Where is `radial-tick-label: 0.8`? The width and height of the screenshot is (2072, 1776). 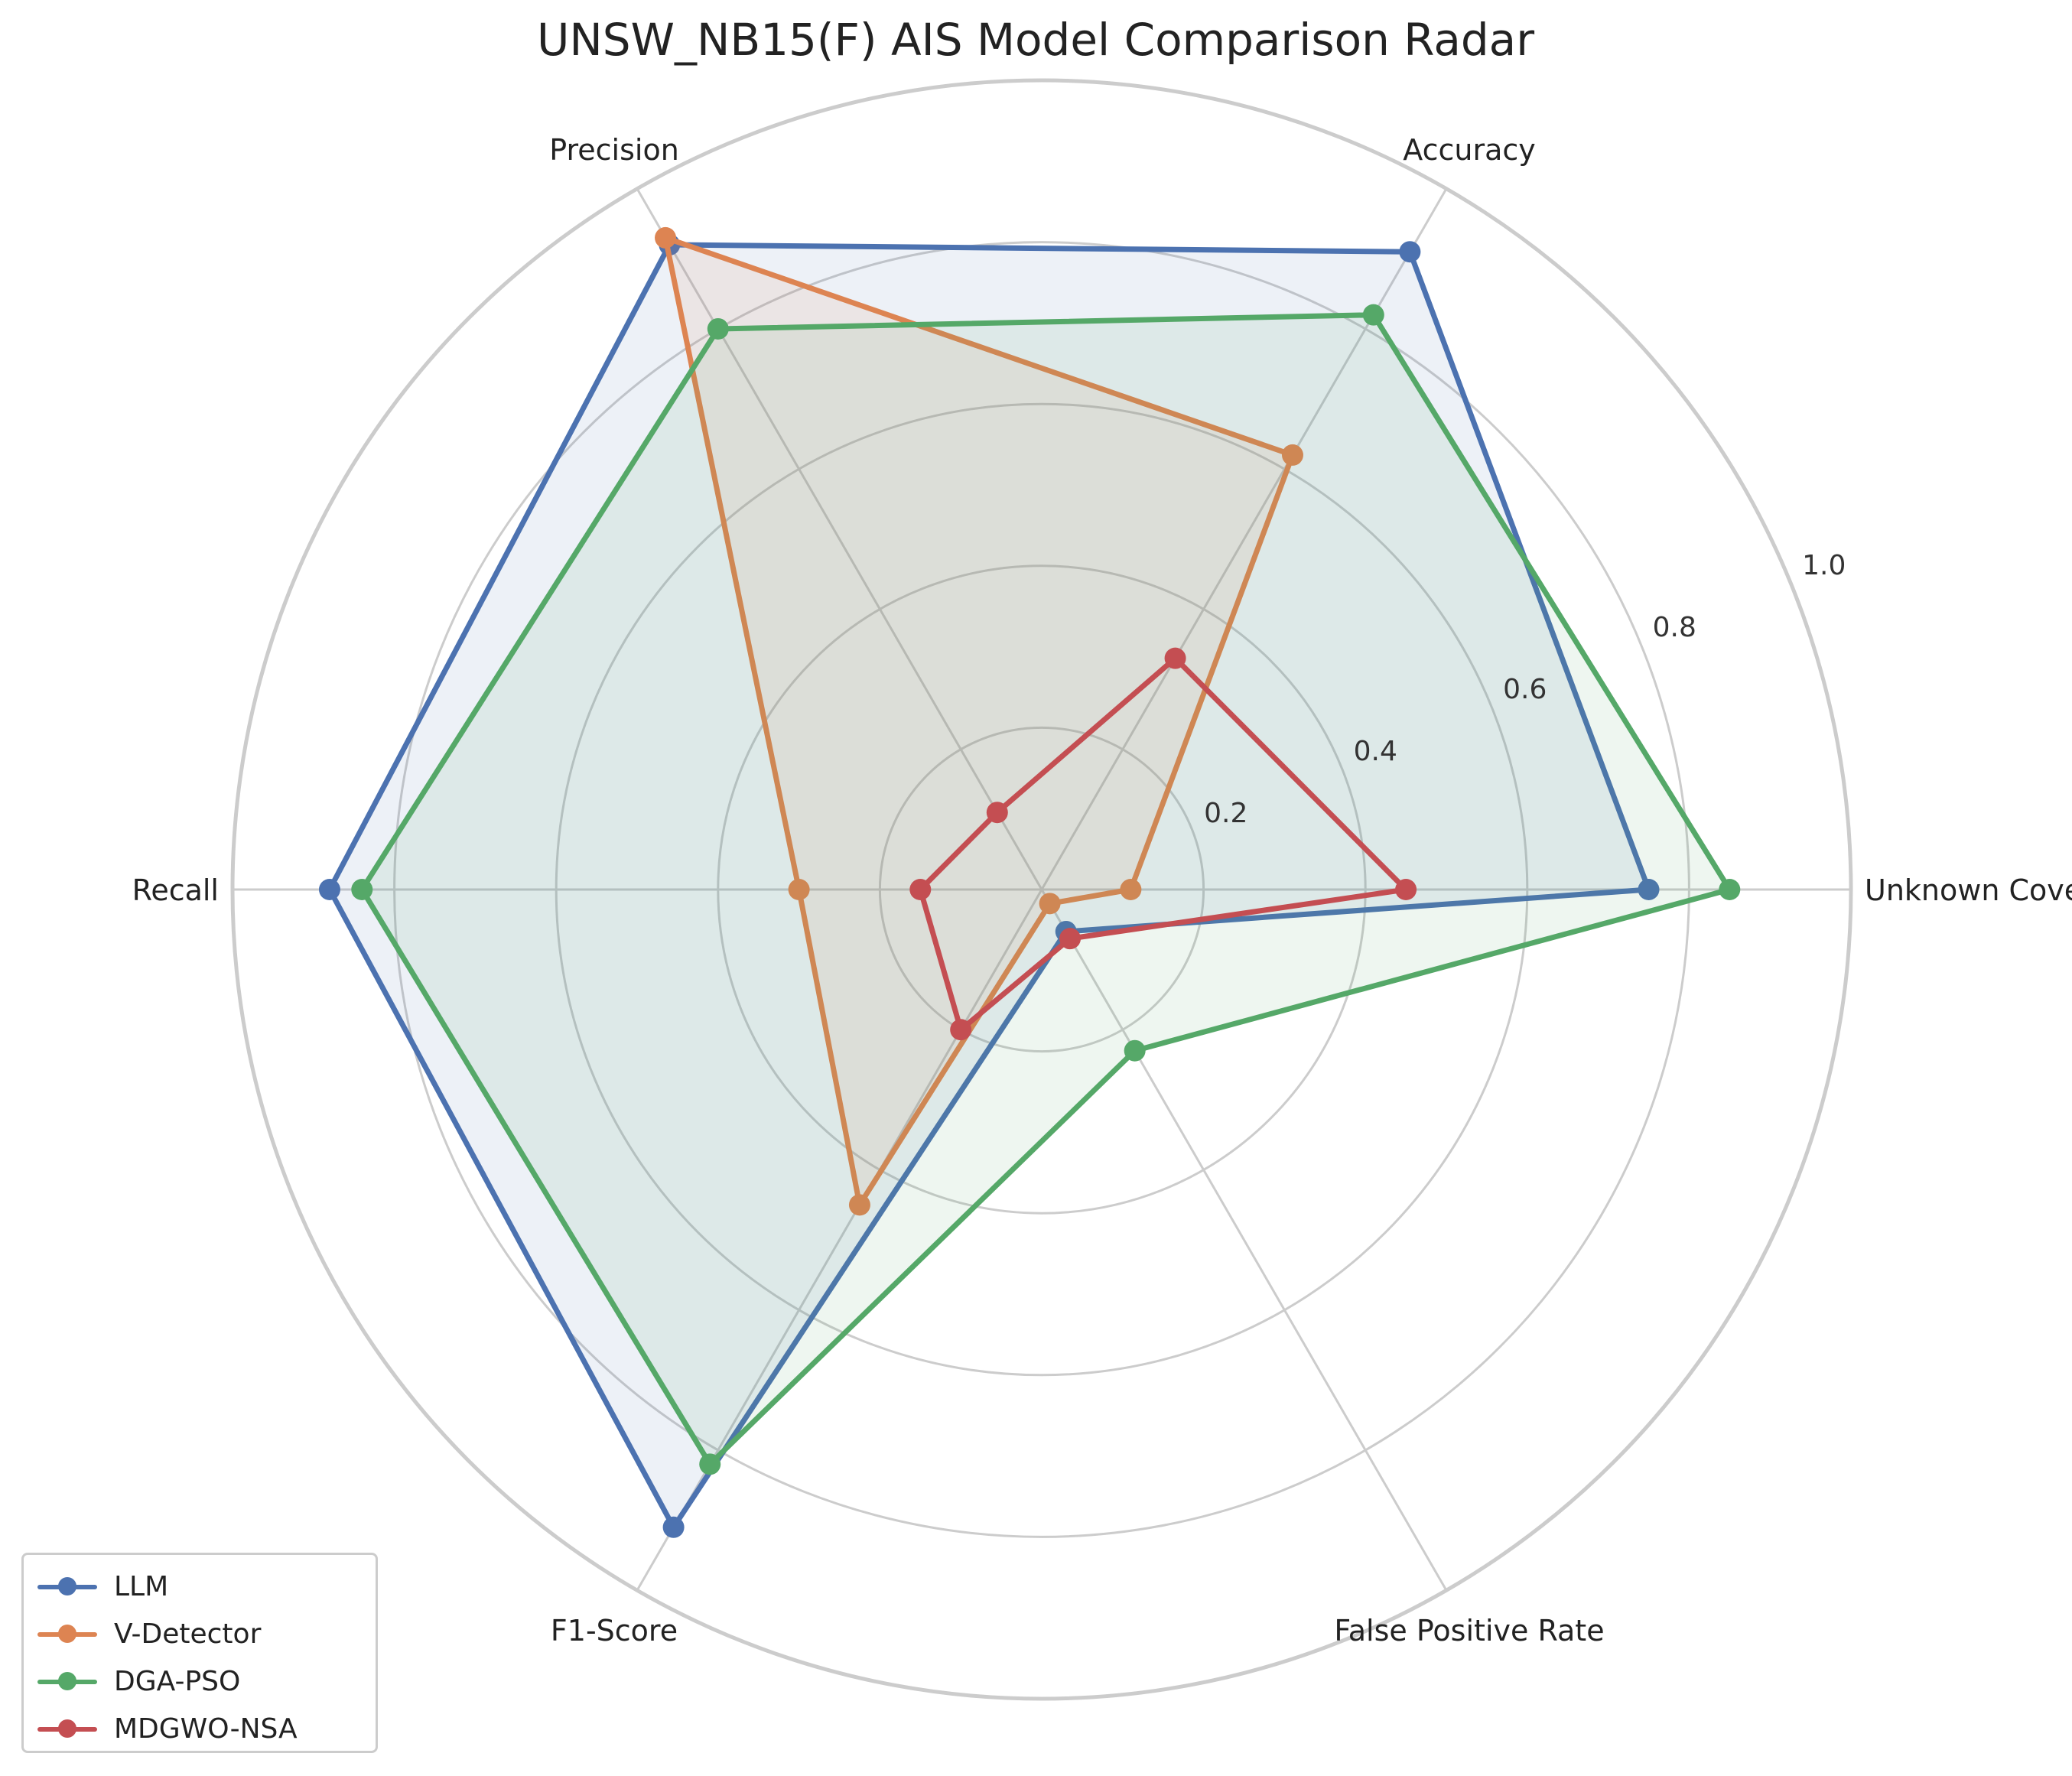
radial-tick-label: 0.8 is located at coordinates (1674, 627).